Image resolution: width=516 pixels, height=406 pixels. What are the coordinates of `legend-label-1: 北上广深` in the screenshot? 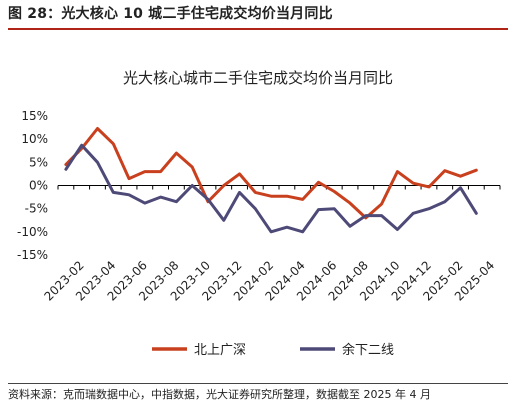 It's located at (220, 350).